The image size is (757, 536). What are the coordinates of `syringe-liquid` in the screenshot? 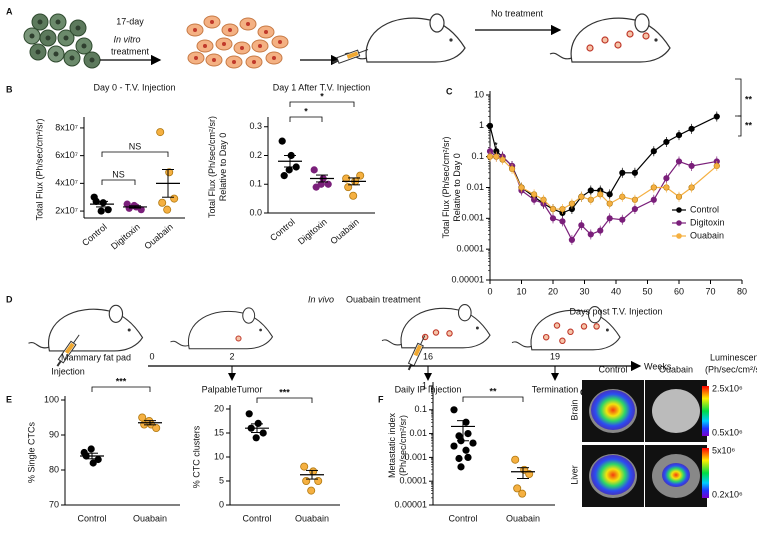 It's located at (417, 350).